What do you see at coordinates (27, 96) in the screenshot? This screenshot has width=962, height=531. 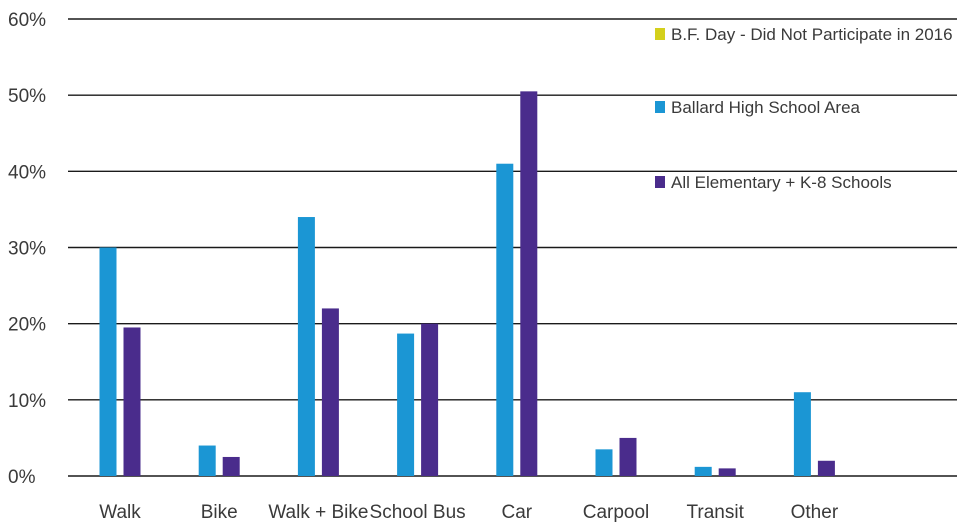 I see `y-tick-label: 50%` at bounding box center [27, 96].